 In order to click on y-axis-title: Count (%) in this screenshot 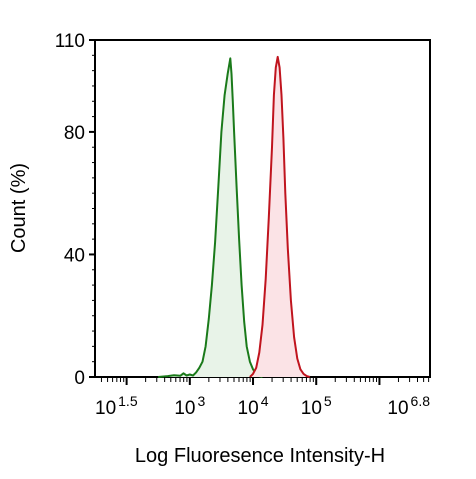, I will do `click(19, 208)`.